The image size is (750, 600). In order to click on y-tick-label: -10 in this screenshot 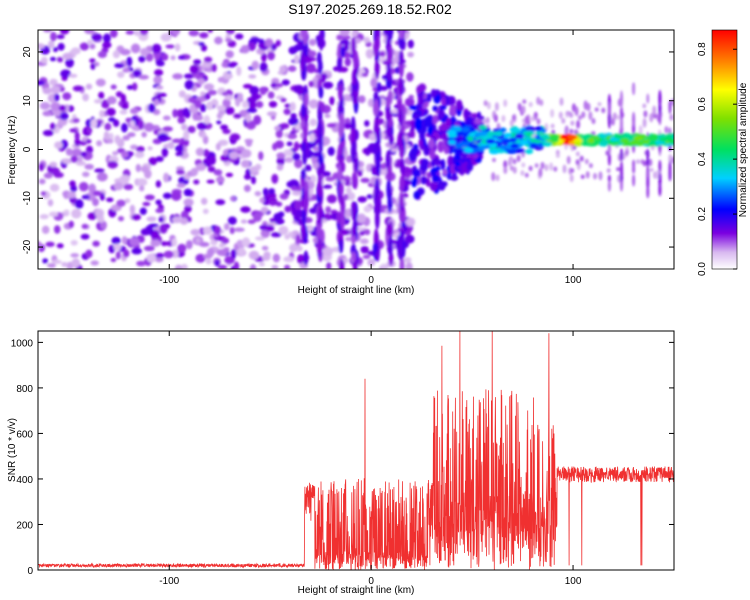, I will do `click(27, 198)`.